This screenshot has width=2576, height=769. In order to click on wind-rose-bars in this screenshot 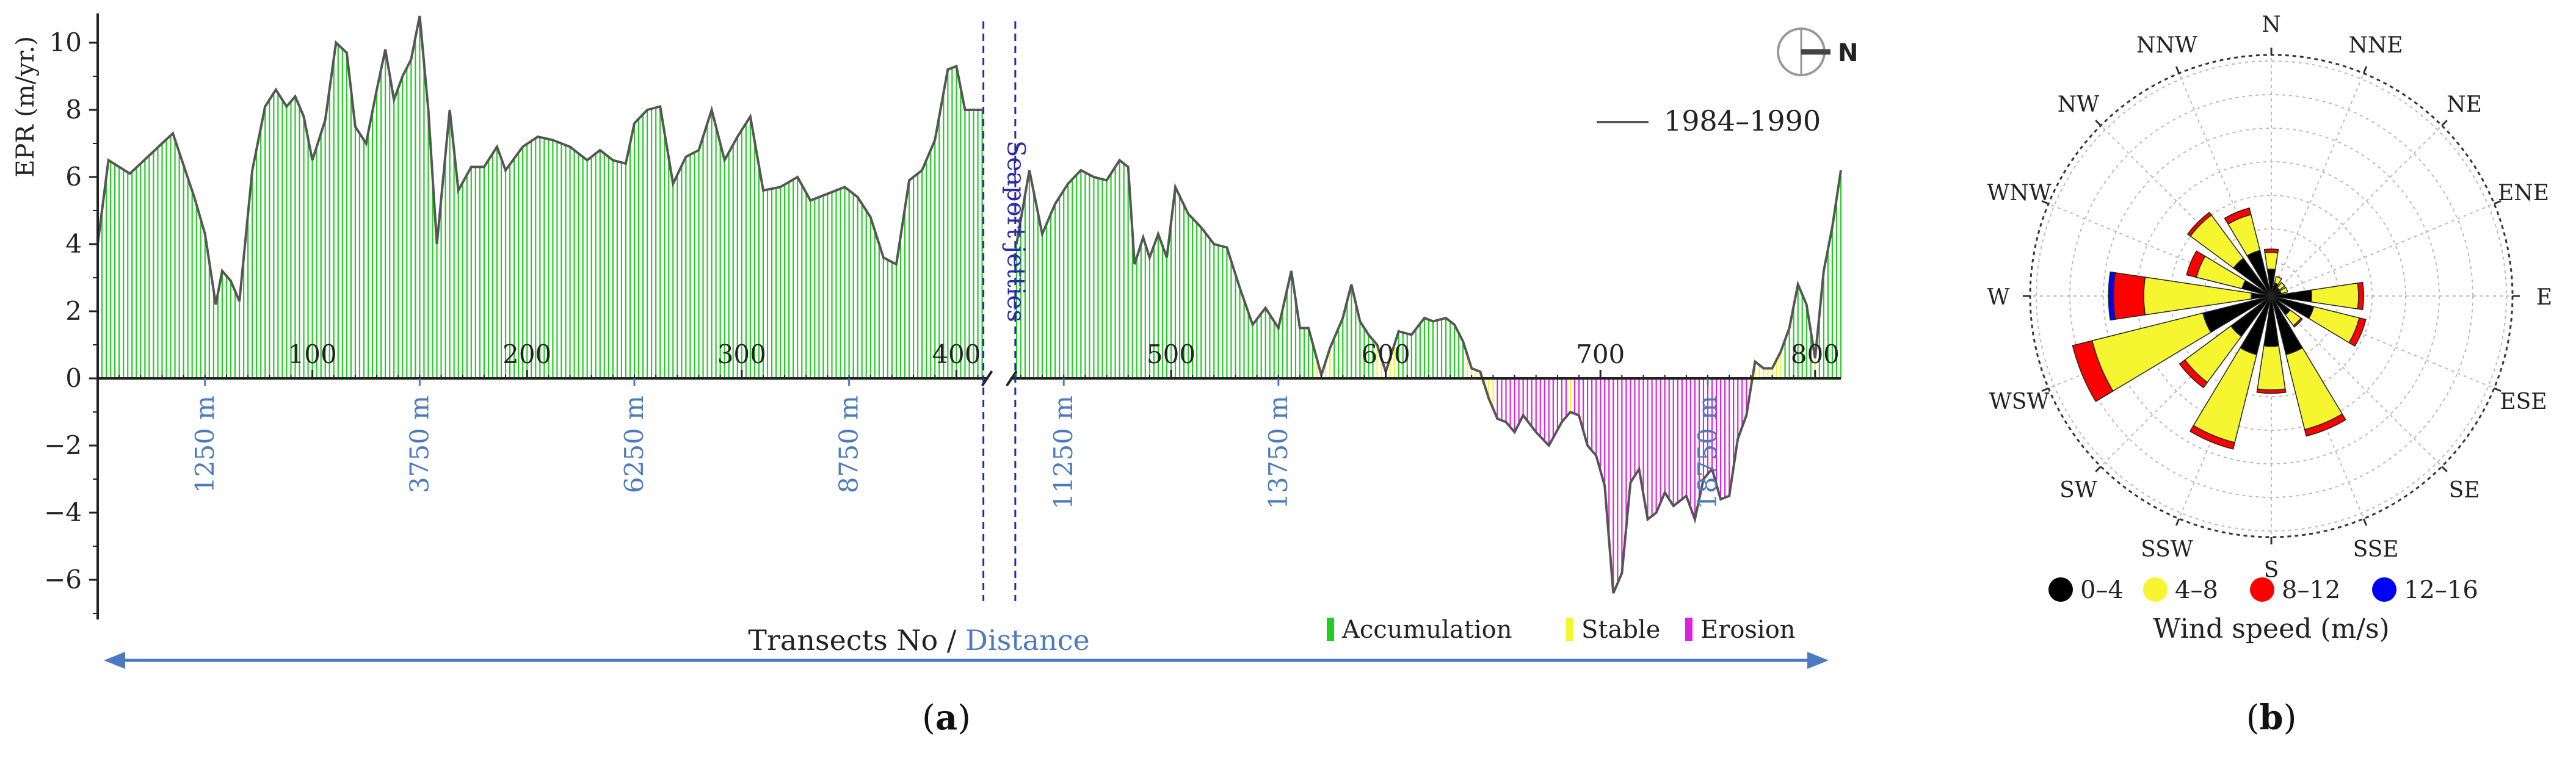, I will do `click(2219, 329)`.